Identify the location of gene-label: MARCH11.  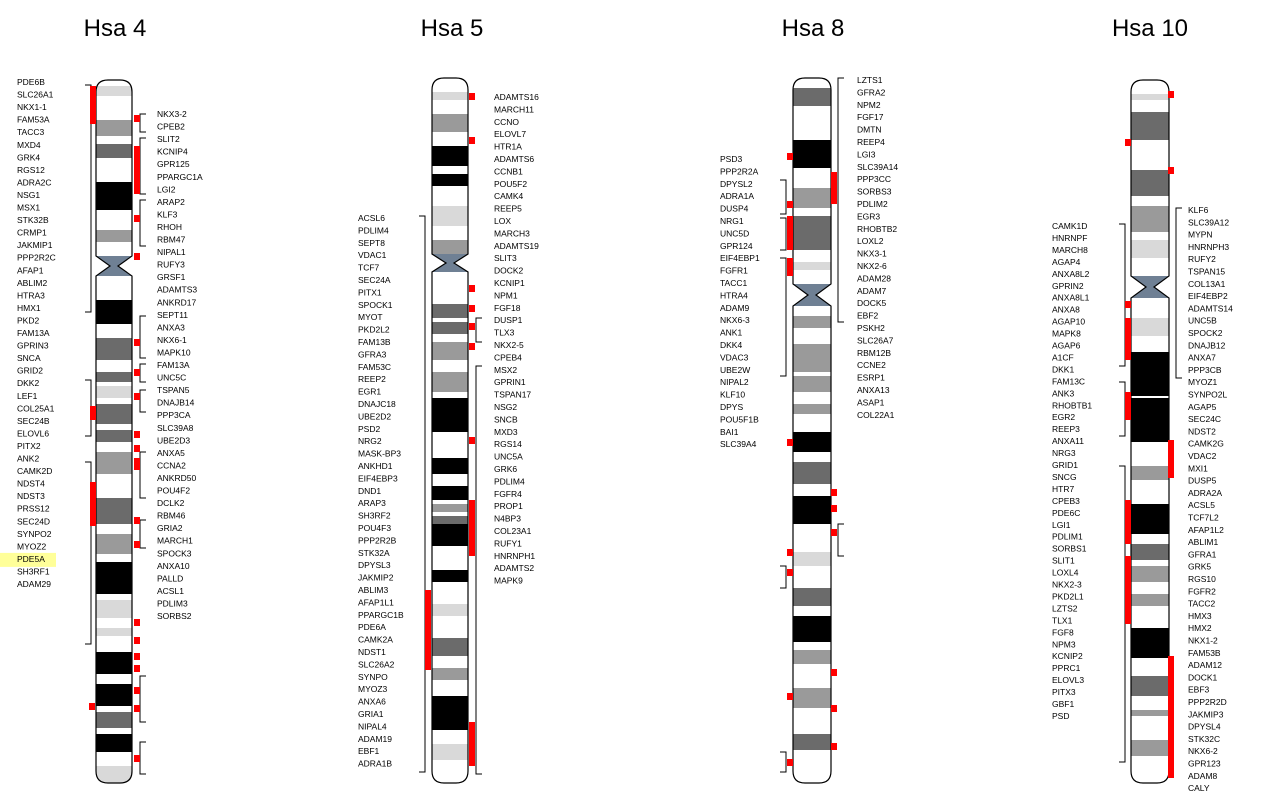
(514, 109).